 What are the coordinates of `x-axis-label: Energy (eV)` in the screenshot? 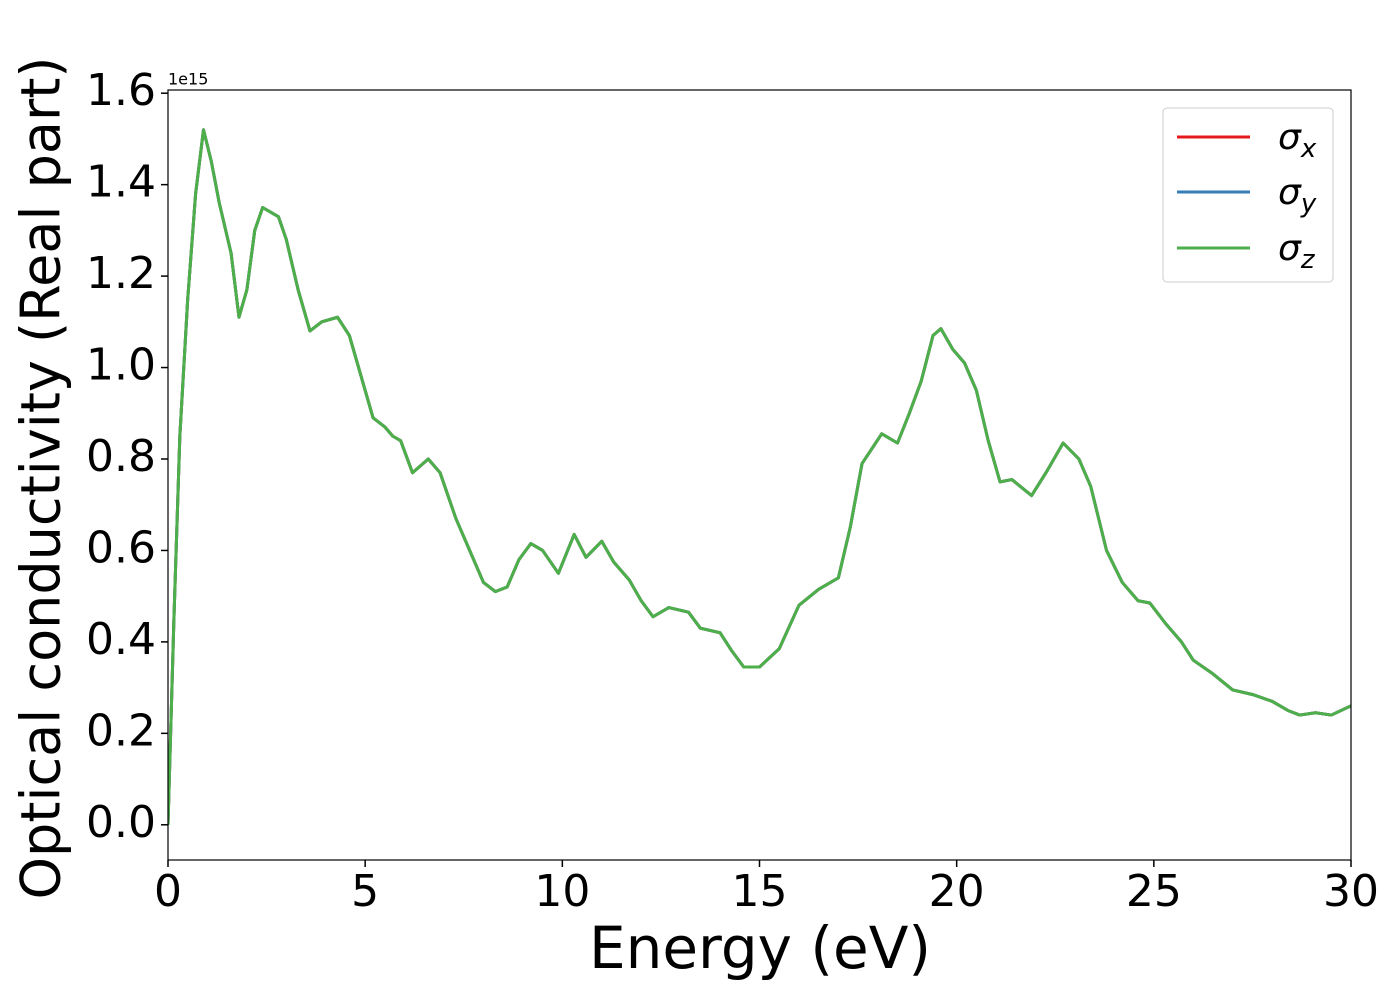 It's located at (760, 948).